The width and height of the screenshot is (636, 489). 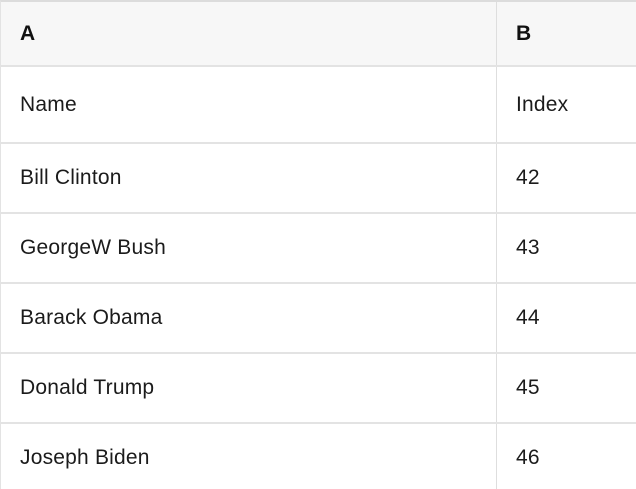 I want to click on cell-name: Barack Obama, so click(x=249, y=318).